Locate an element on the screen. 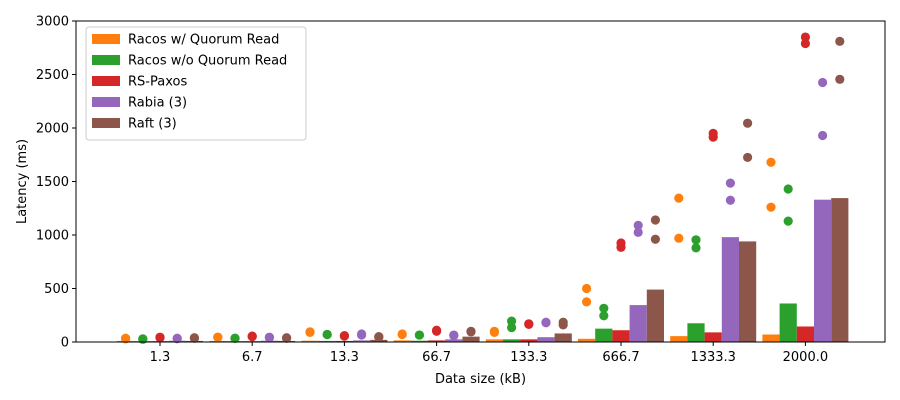 This screenshot has width=900, height=400. y-tick-label: 2500 is located at coordinates (52, 75).